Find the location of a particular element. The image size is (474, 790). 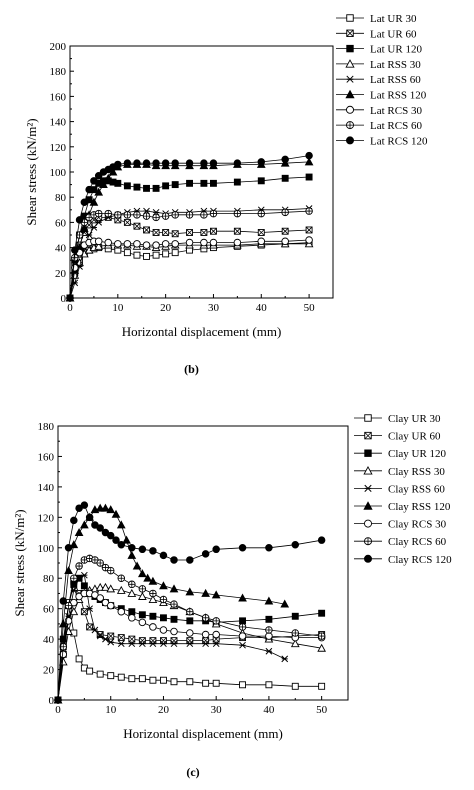

series-circle-cross is located at coordinates (189, 254).